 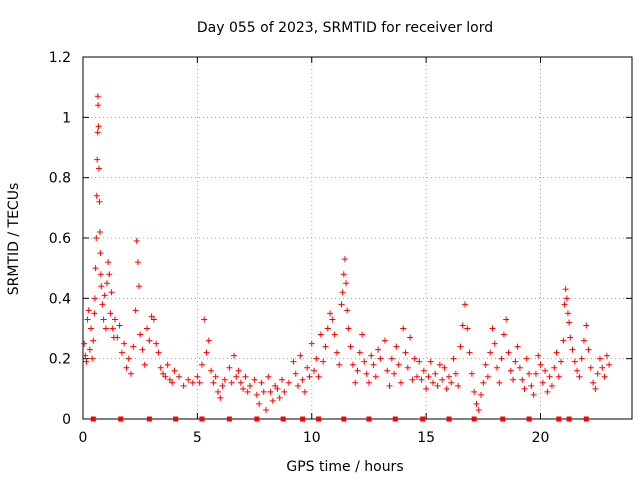 What do you see at coordinates (66, 420) in the screenshot?
I see `y-tick-label: 0` at bounding box center [66, 420].